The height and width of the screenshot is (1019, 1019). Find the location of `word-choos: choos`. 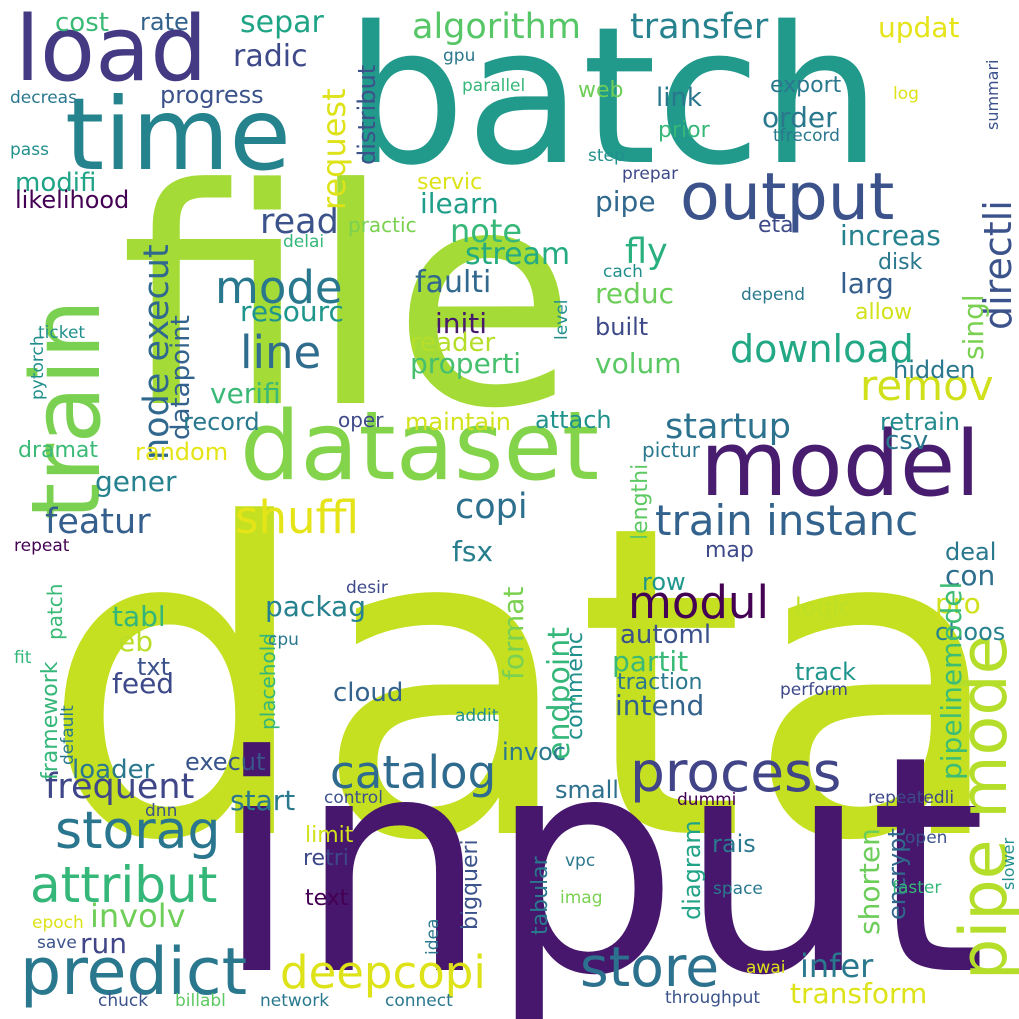

word-choos: choos is located at coordinates (970, 632).